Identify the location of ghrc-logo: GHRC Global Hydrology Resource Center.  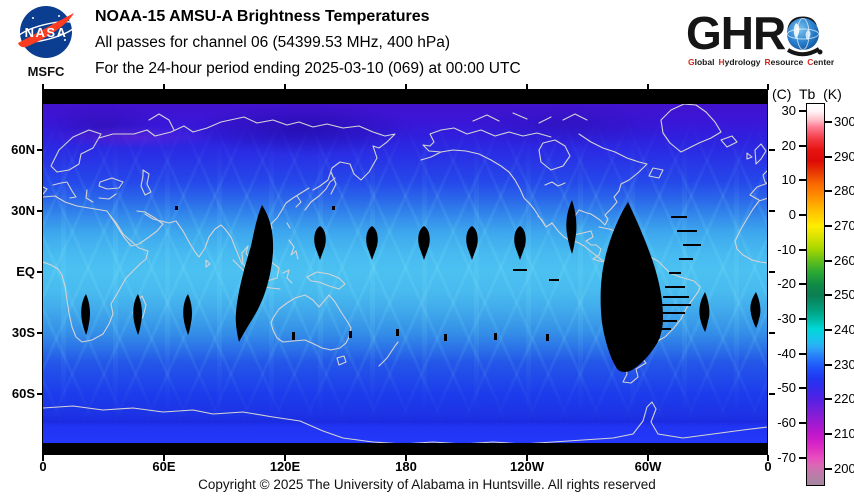
(769, 40).